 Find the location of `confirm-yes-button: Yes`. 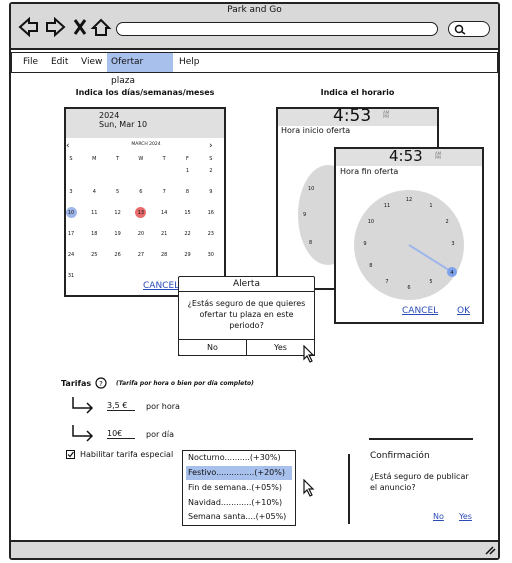

confirm-yes-button: Yes is located at coordinates (465, 516).